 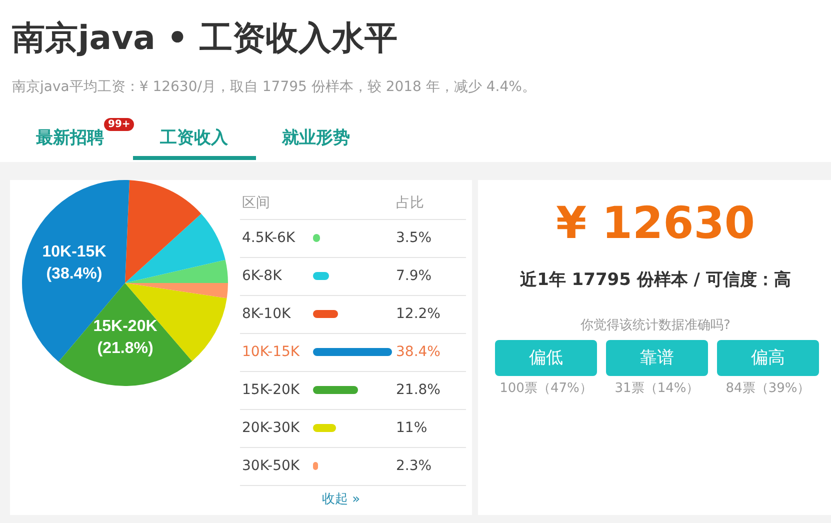 I want to click on legend-label: 15K-20K, so click(x=271, y=390).